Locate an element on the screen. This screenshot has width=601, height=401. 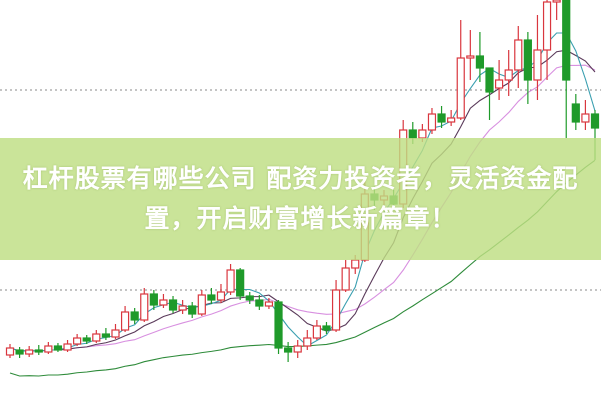
headline-line-1: 杠杆股票有哪些公司 配资力投资者，灵活资金配 is located at coordinates (300, 178).